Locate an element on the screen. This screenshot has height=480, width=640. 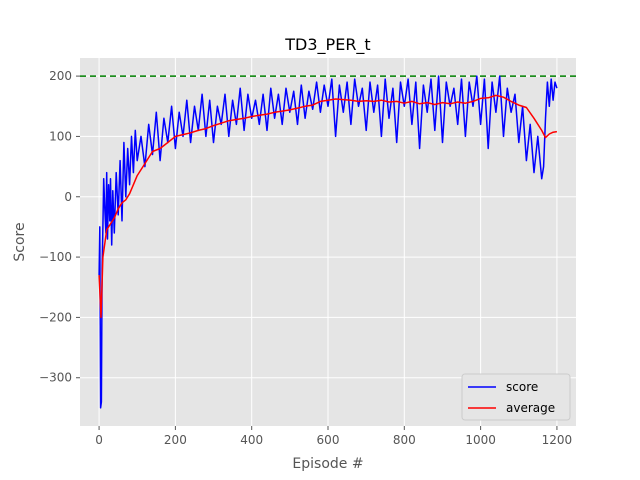
x-tick-label: 0 is located at coordinates (99, 440).